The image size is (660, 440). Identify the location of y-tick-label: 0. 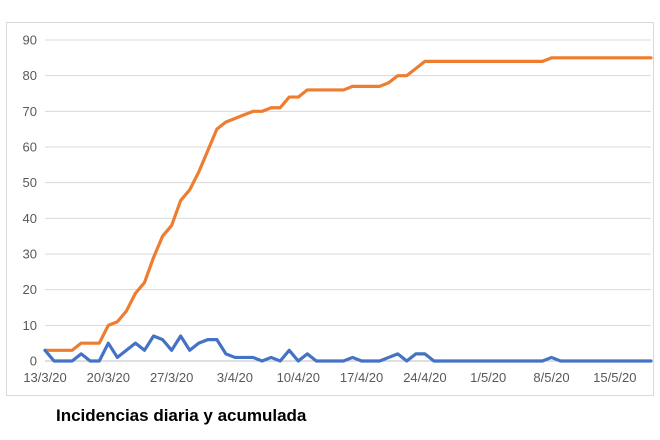
(33, 361).